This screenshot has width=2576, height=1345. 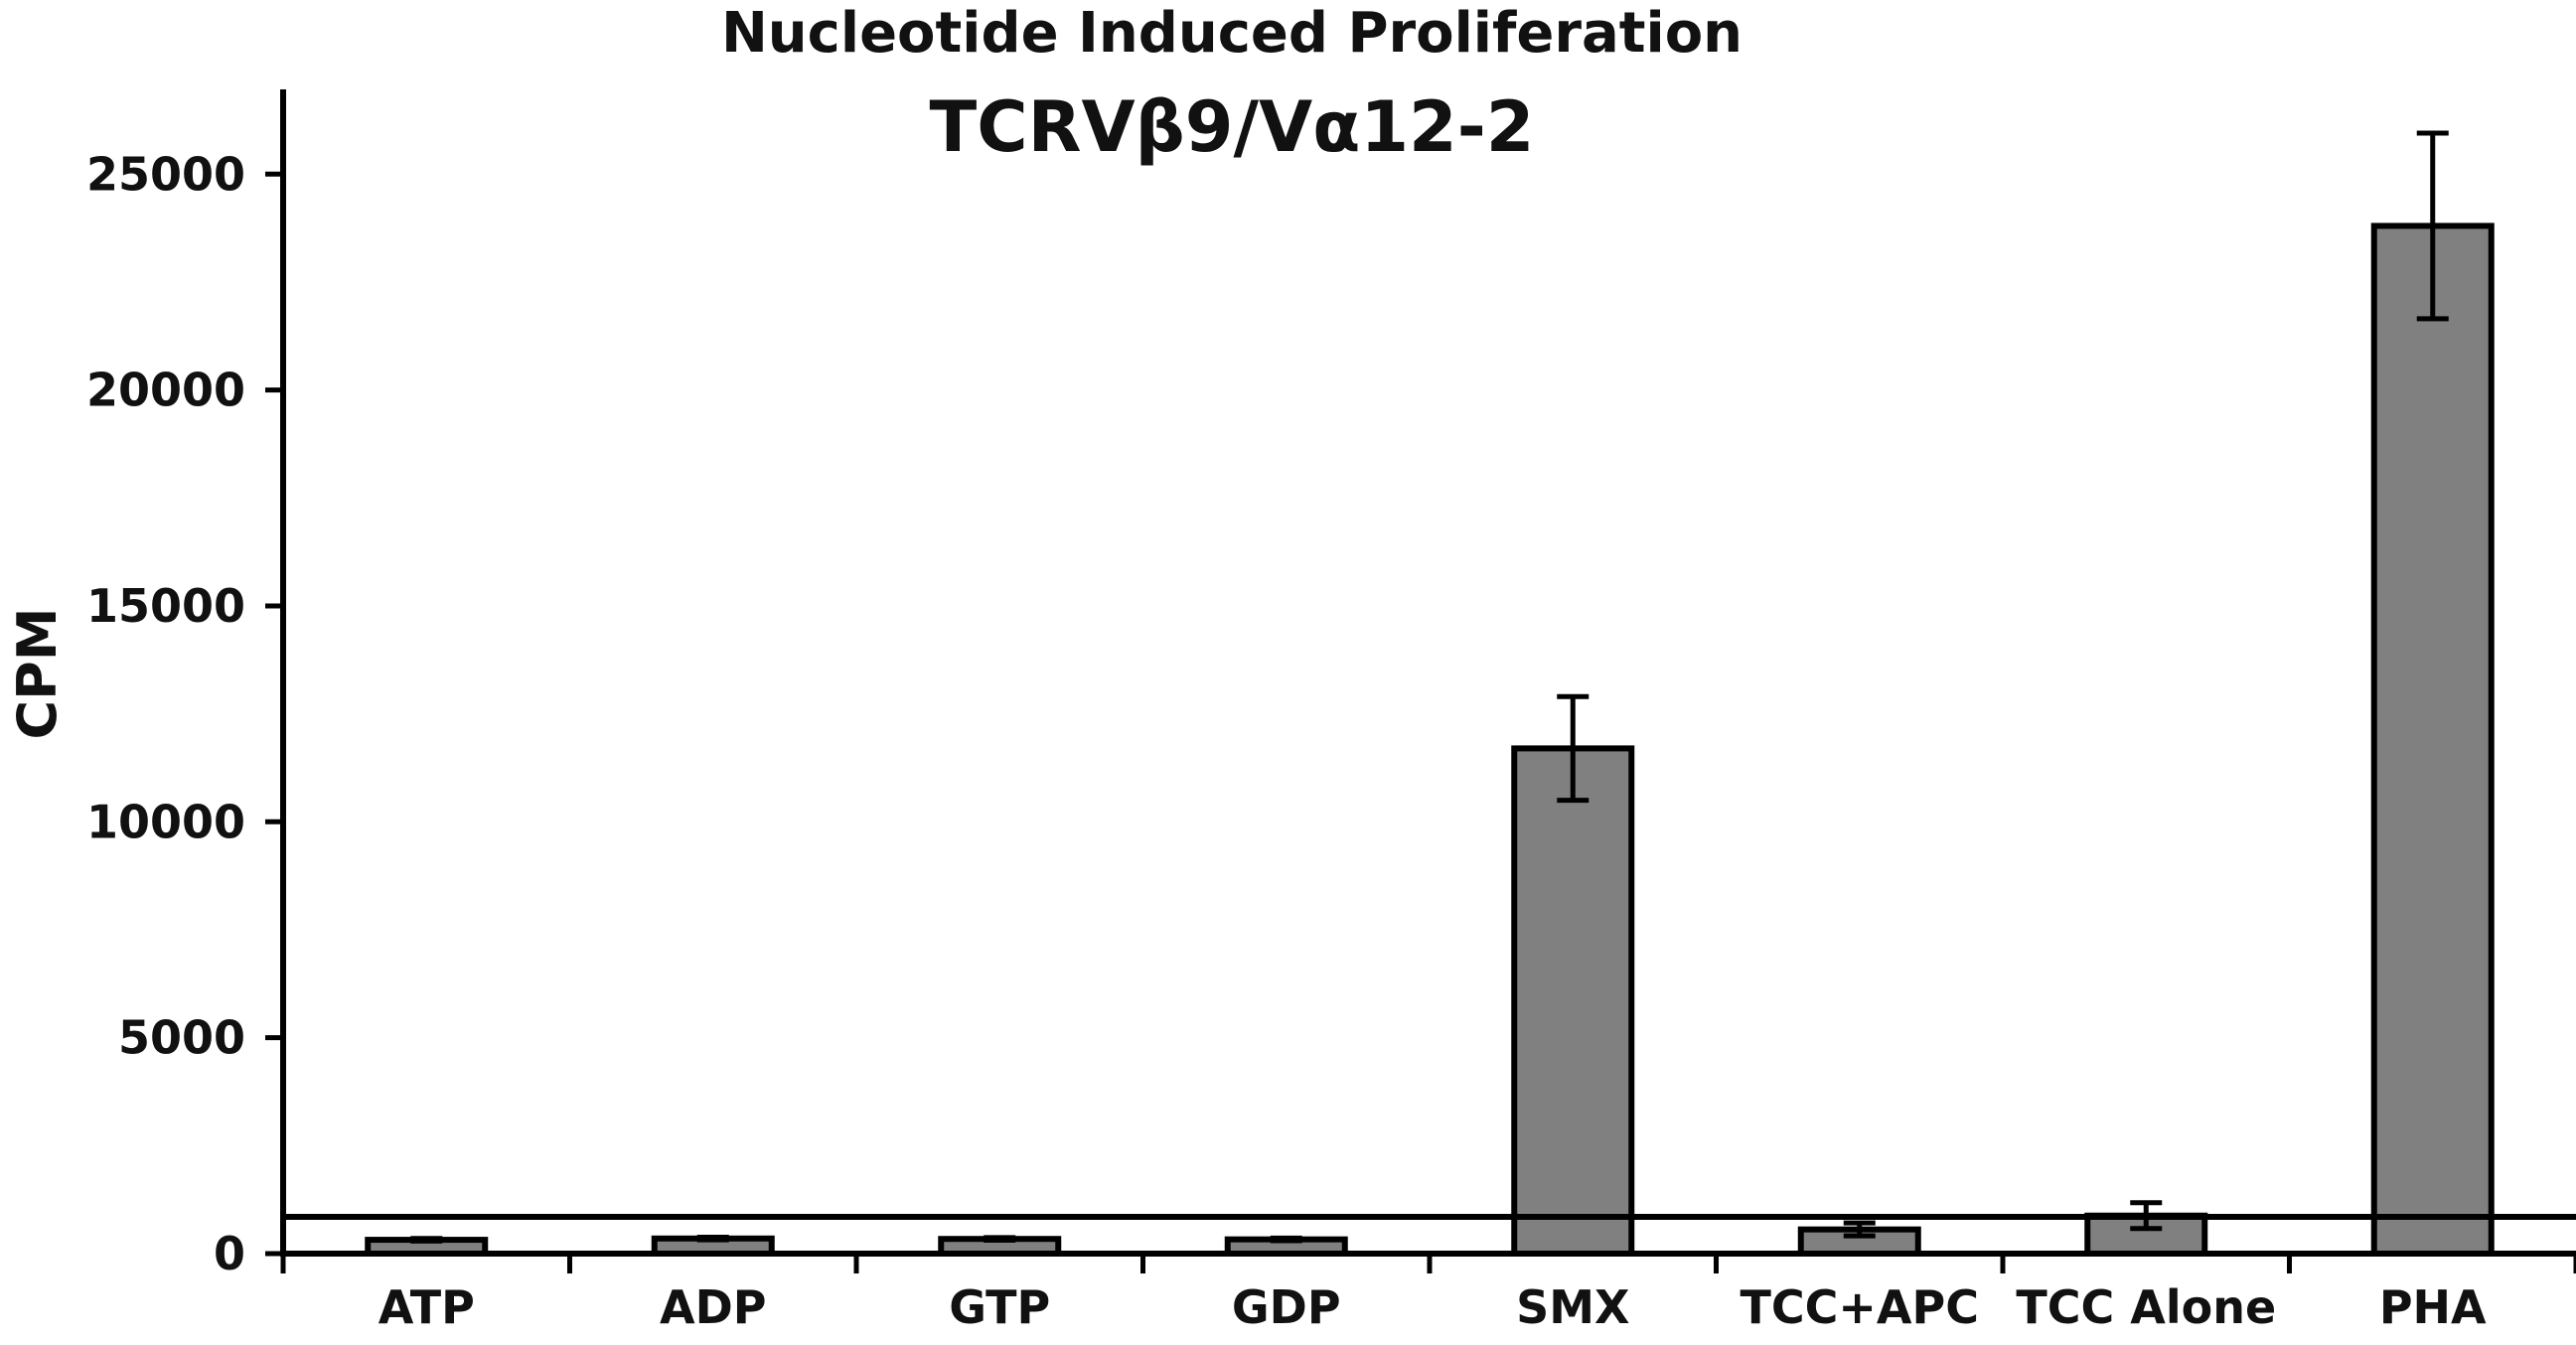 I want to click on x-tick-label: GTP, so click(x=999, y=1307).